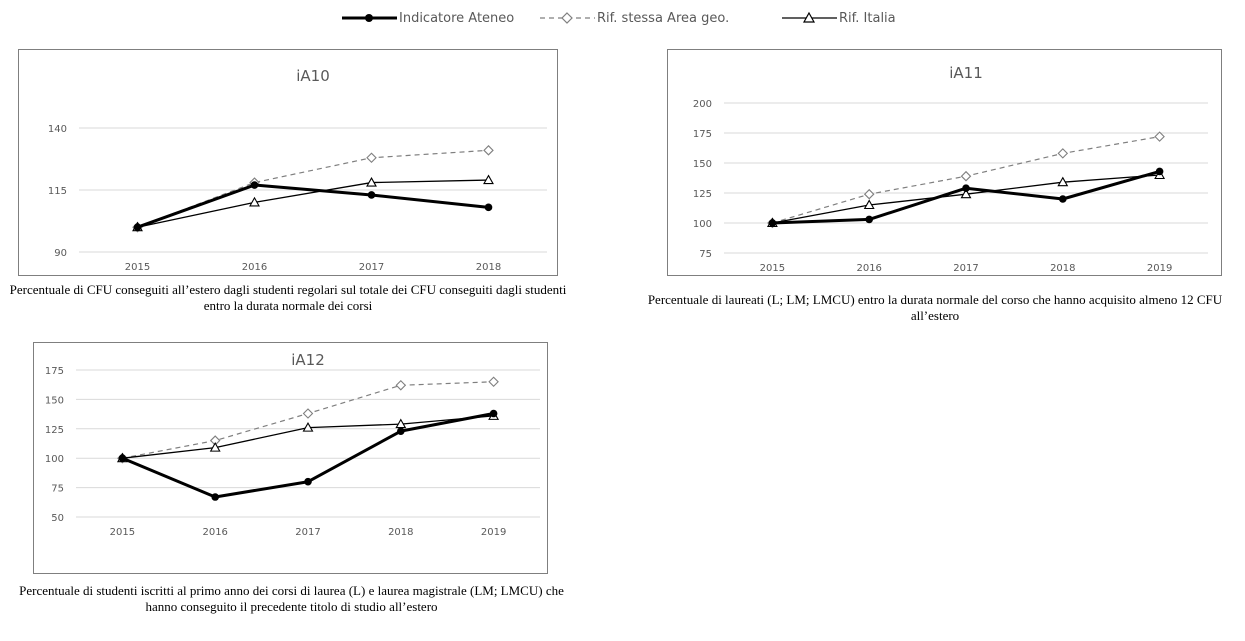  I want to click on ia12-series-line-area, so click(308, 420).